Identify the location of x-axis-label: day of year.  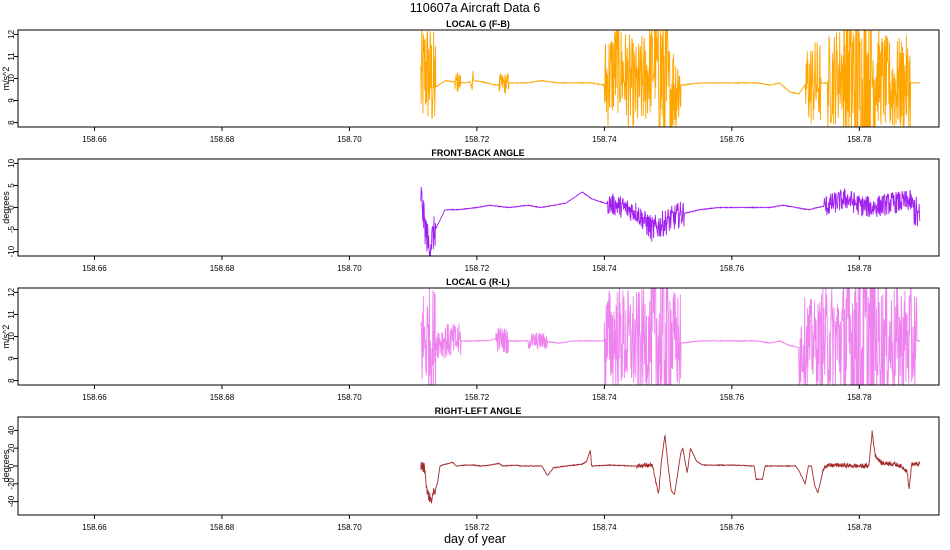
(475, 539).